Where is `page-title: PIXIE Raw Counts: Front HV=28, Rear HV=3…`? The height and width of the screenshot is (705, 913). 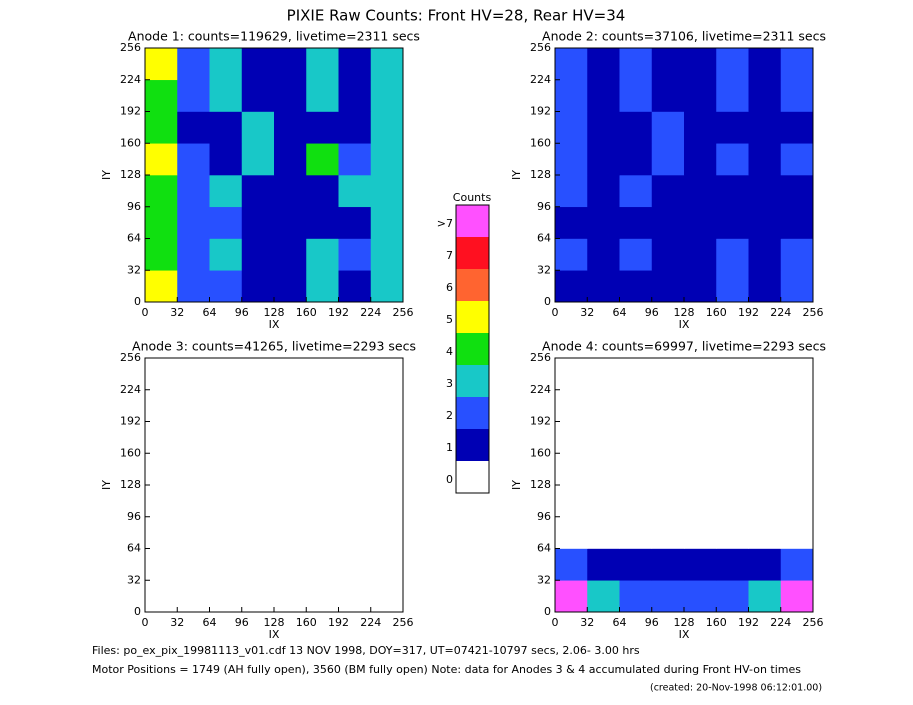 page-title: PIXIE Raw Counts: Front HV=28, Rear HV=3… is located at coordinates (456, 16).